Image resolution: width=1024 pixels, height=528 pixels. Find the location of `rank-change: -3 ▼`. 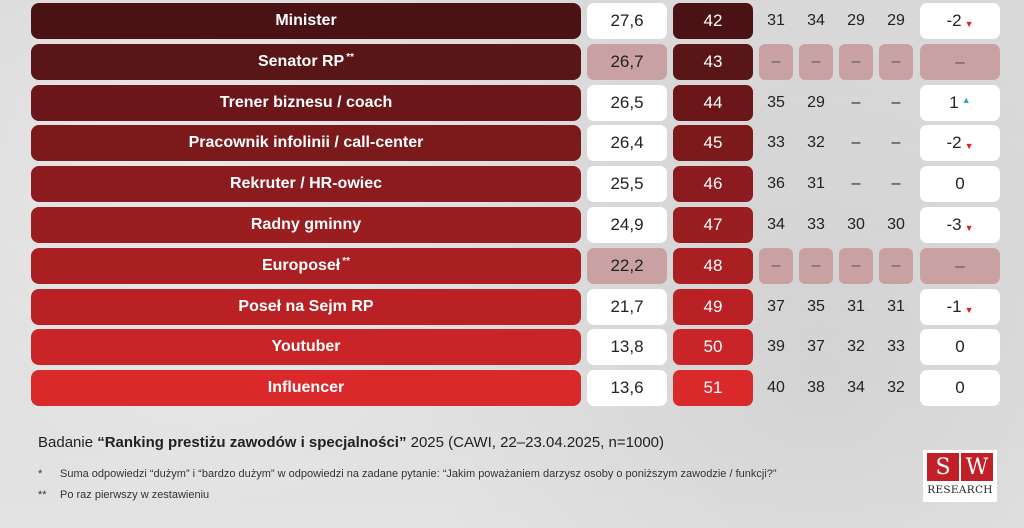

rank-change: -3 ▼ is located at coordinates (960, 225).